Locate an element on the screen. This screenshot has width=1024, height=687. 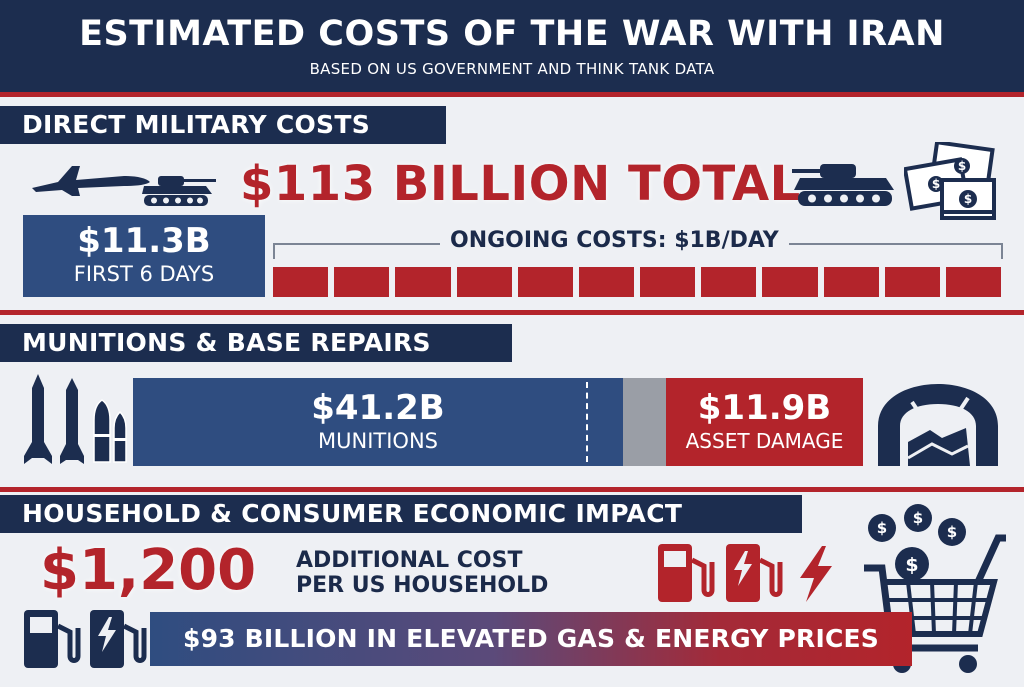
asset-damage-value: $11.9B is located at coordinates (764, 408).